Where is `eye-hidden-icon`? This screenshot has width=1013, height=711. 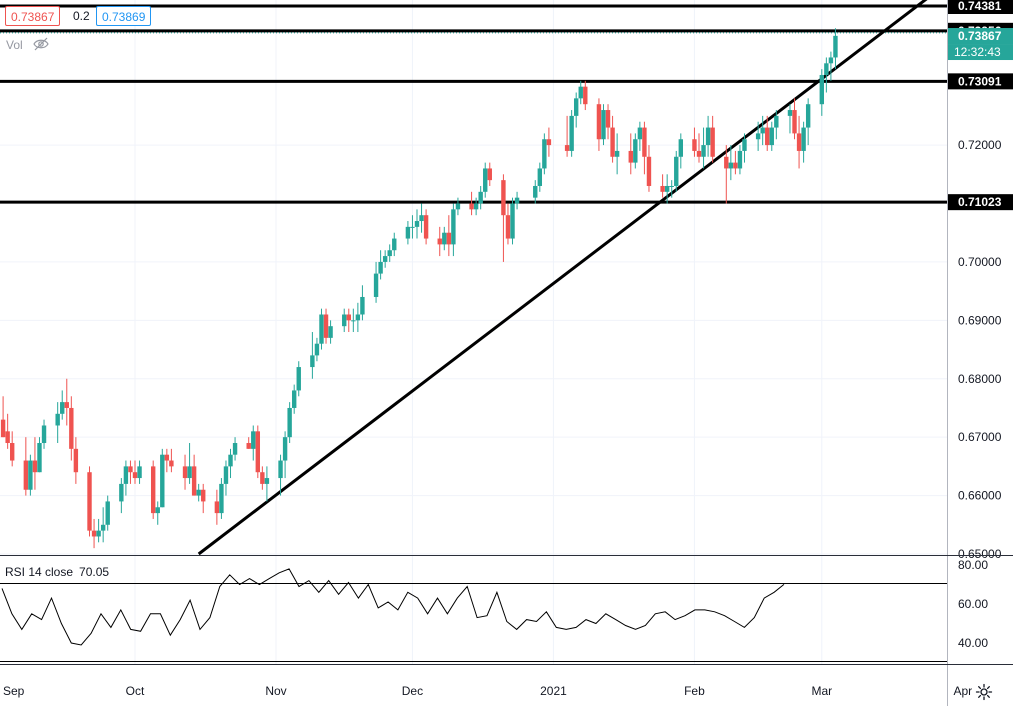
eye-hidden-icon is located at coordinates (41, 44).